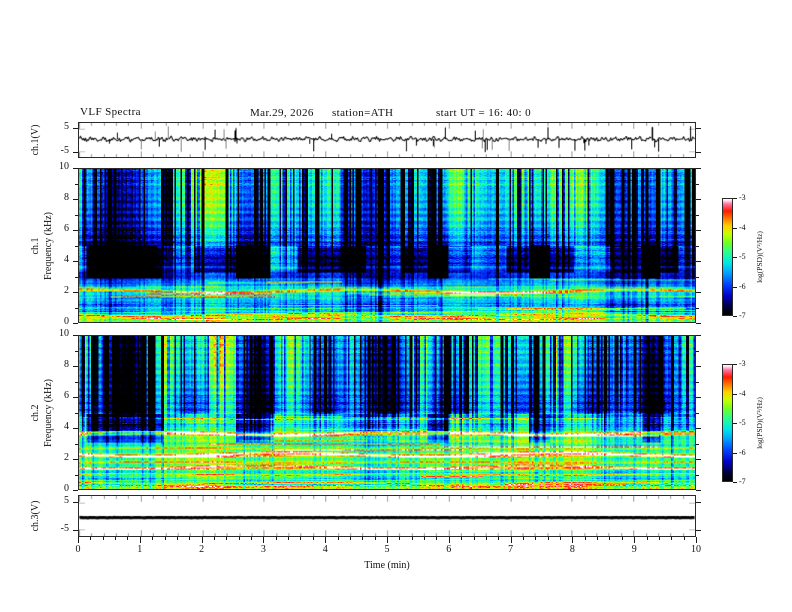 Image resolution: width=792 pixels, height=612 pixels. What do you see at coordinates (572, 549) in the screenshot?
I see `xtick-label: 8` at bounding box center [572, 549].